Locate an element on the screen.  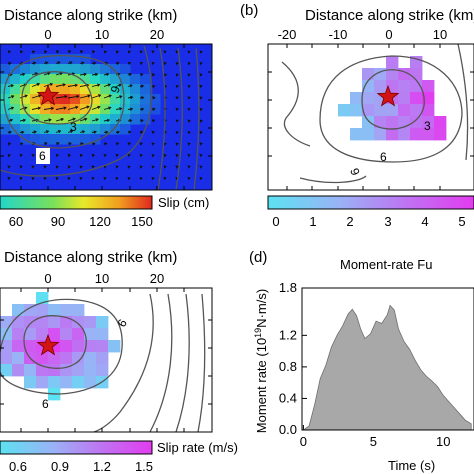
panel-b-cb-tick-4: 4 is located at coordinates (424, 221).